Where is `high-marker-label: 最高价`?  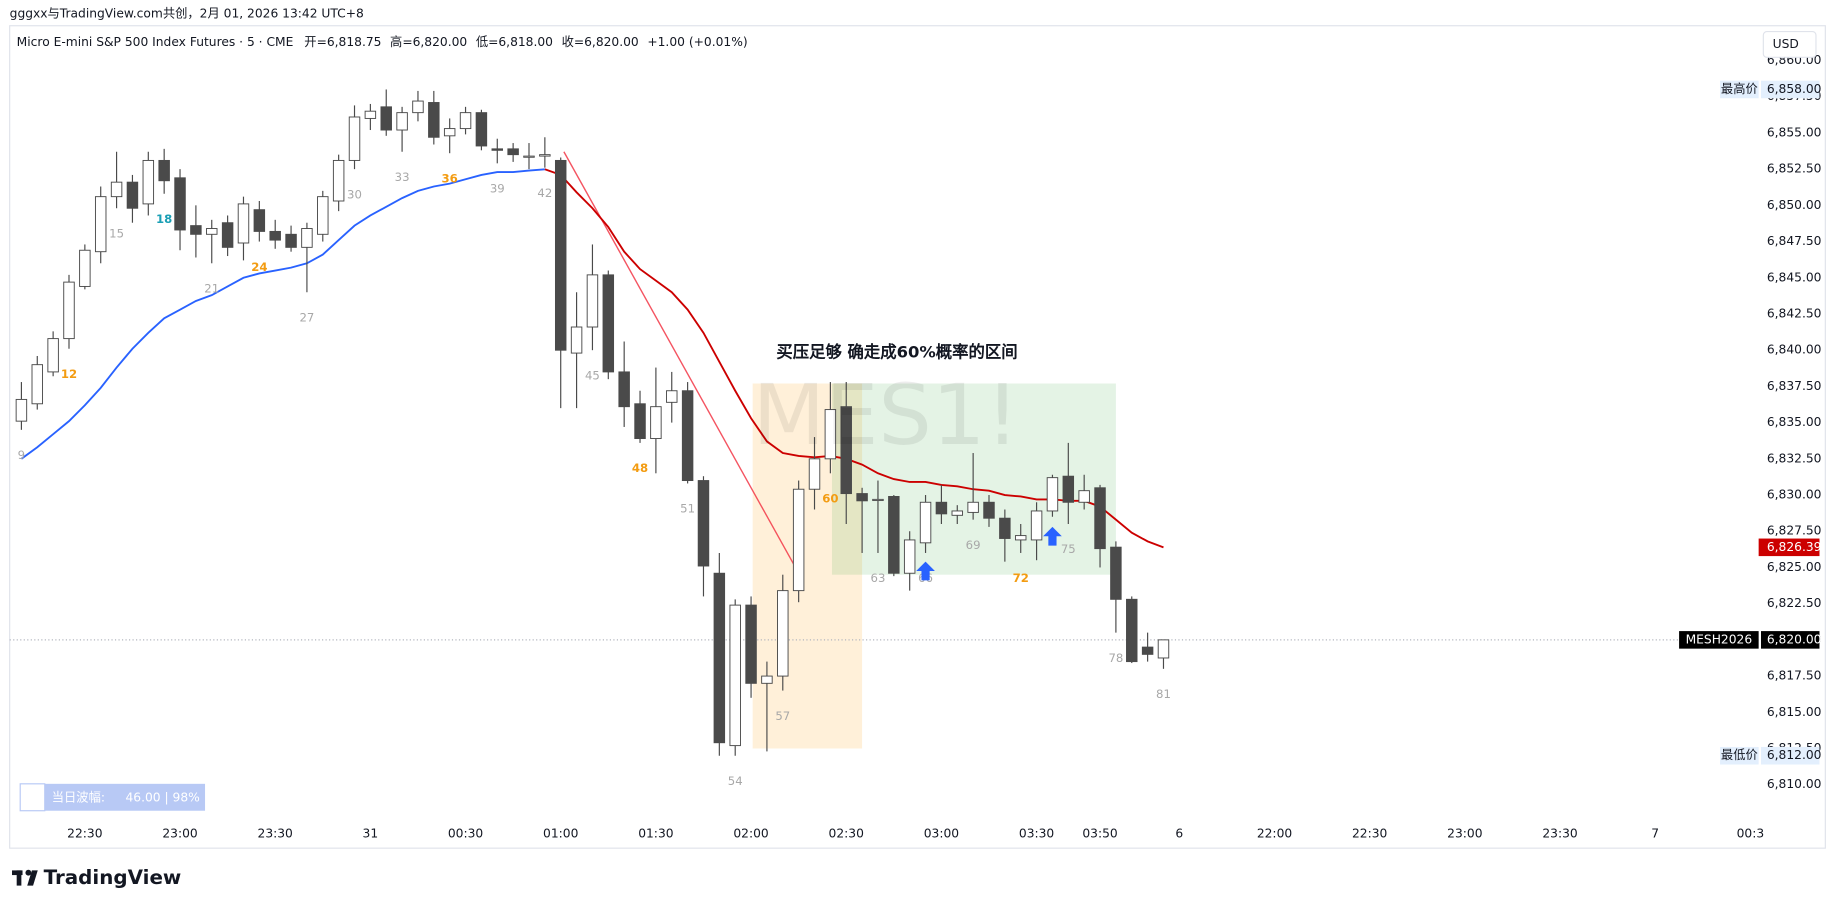
high-marker-label: 最高价 is located at coordinates (1739, 88).